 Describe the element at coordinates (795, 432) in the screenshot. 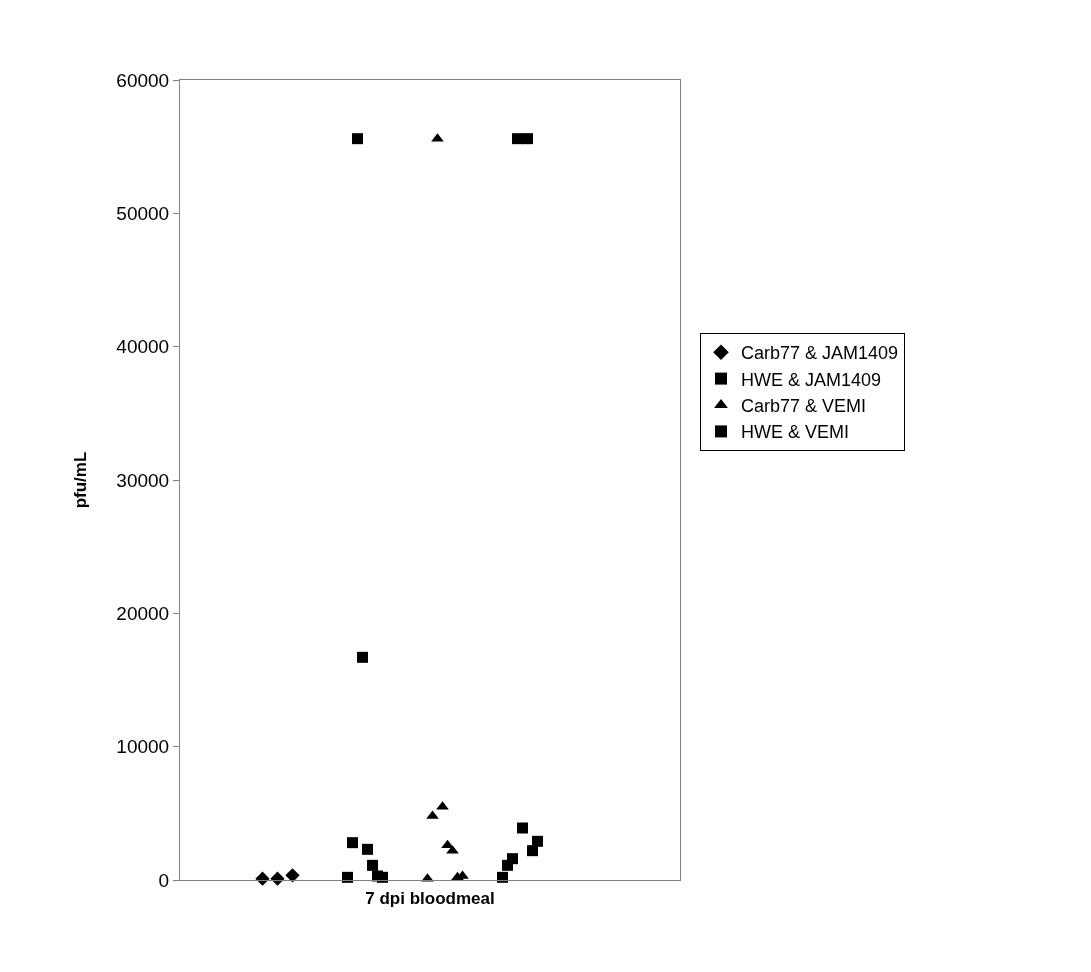

I see `legend-label: HWE & VEMI` at that location.